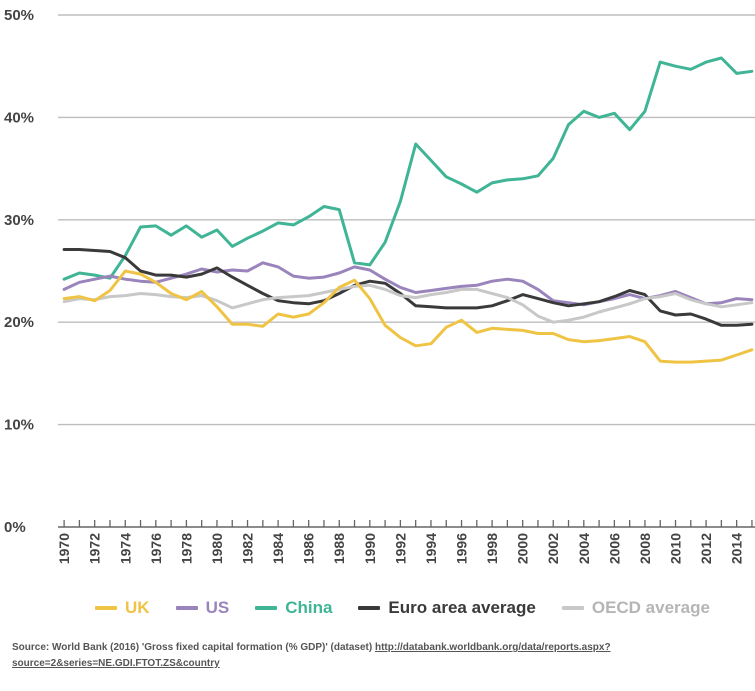 The width and height of the screenshot is (755, 691). I want to click on legend-label: US, so click(217, 607).